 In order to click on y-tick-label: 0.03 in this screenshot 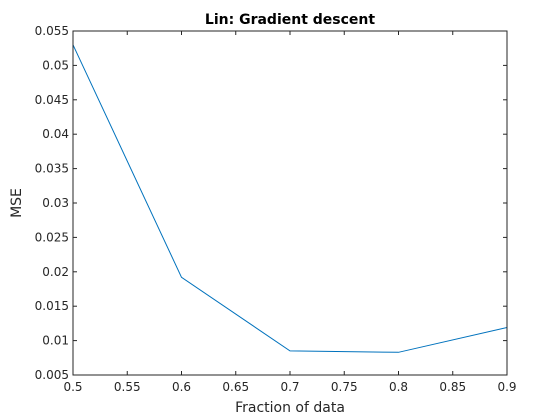, I will do `click(55, 203)`.